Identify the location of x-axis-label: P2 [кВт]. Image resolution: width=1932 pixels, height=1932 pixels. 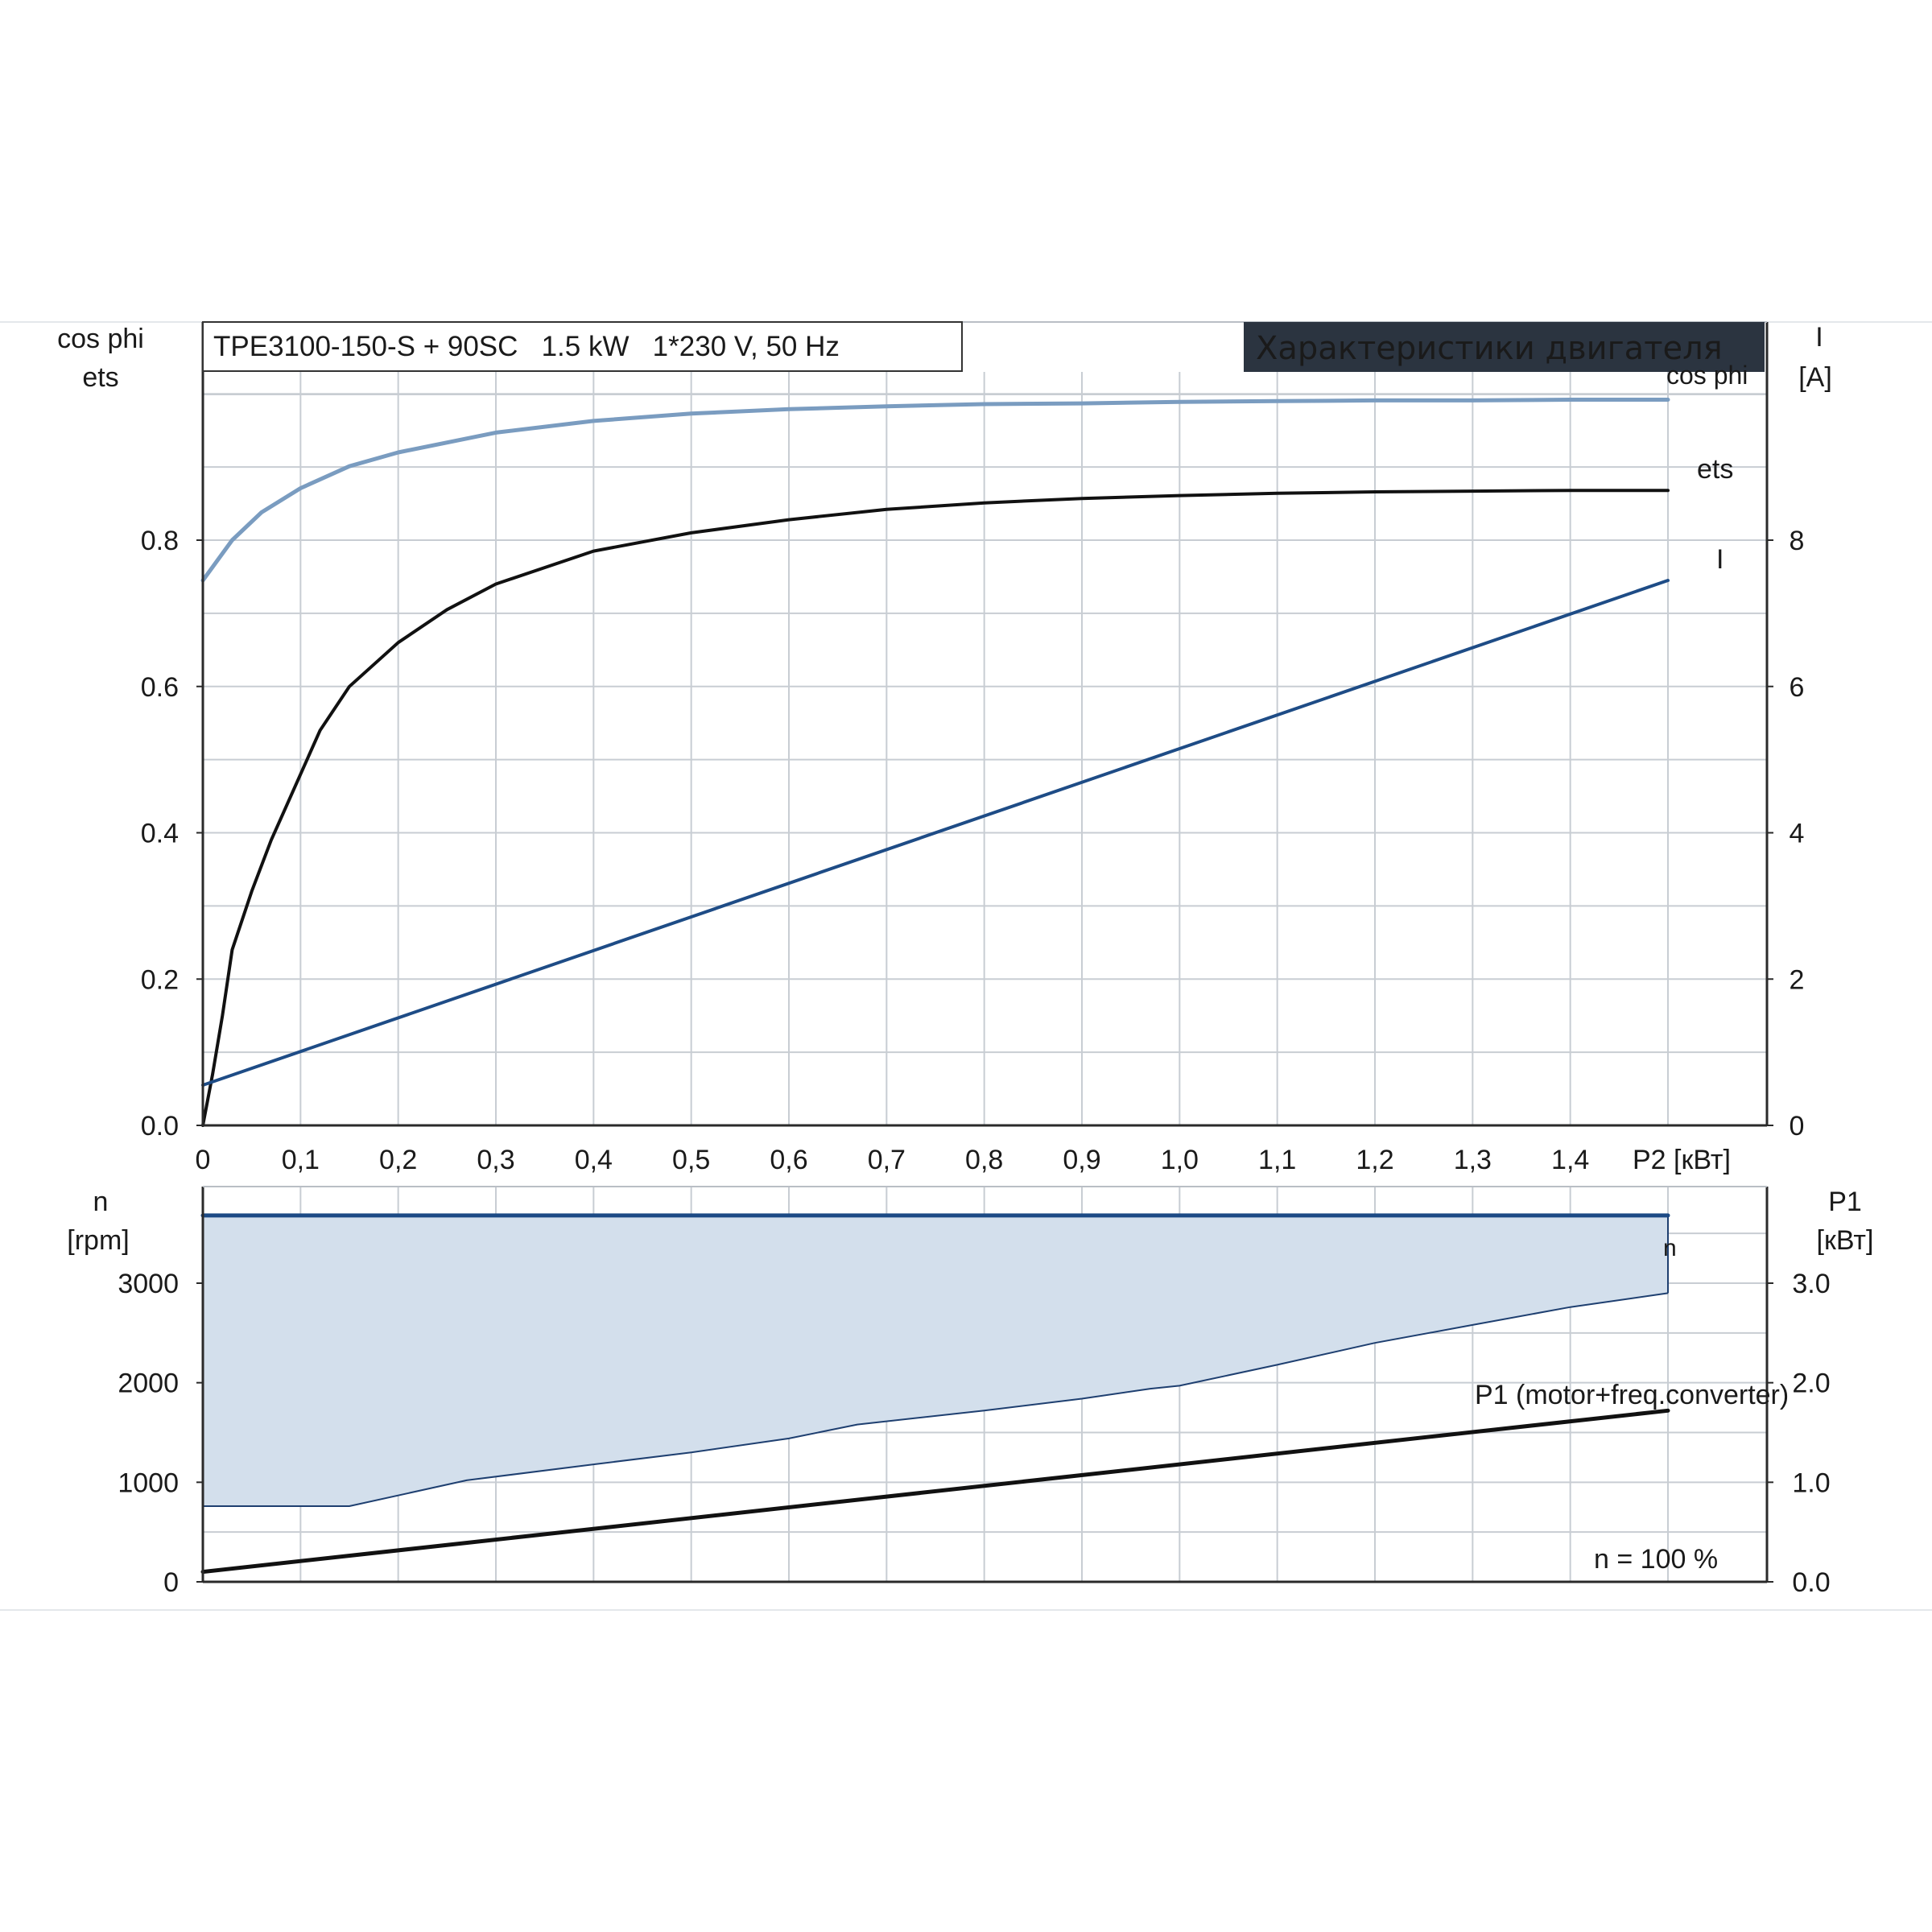
(1682, 1160).